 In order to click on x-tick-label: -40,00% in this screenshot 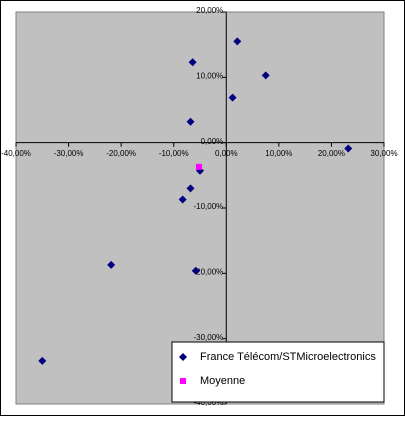, I will do `click(16, 153)`.